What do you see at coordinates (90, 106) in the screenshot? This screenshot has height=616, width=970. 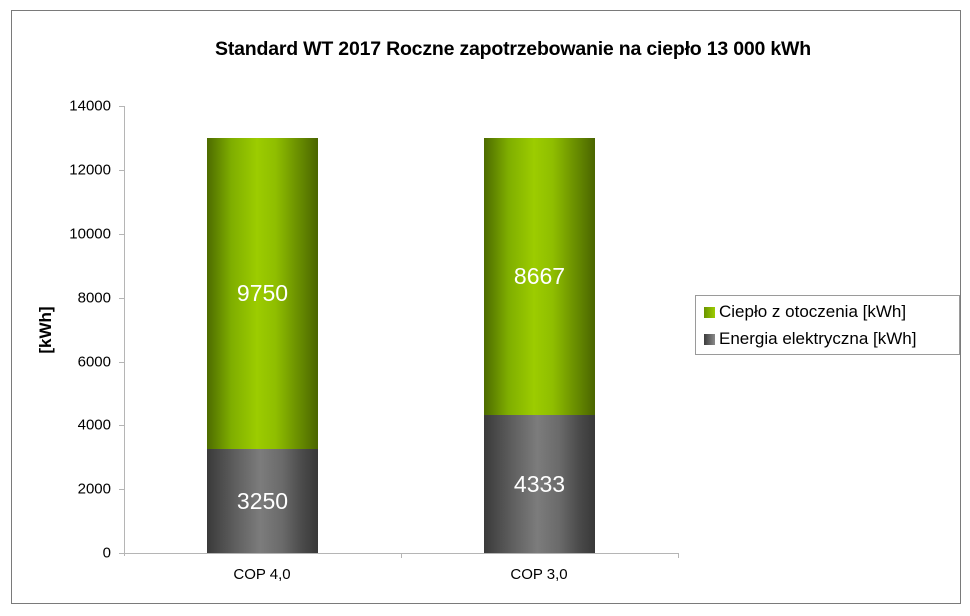 I see `y-tick-label: 14000` at bounding box center [90, 106].